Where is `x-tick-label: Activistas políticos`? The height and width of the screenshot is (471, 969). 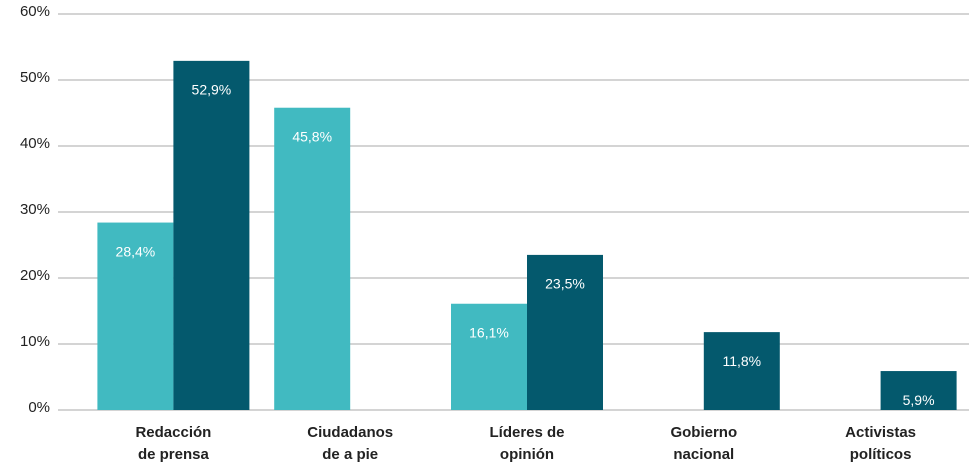 x-tick-label: Activistas políticos is located at coordinates (880, 443).